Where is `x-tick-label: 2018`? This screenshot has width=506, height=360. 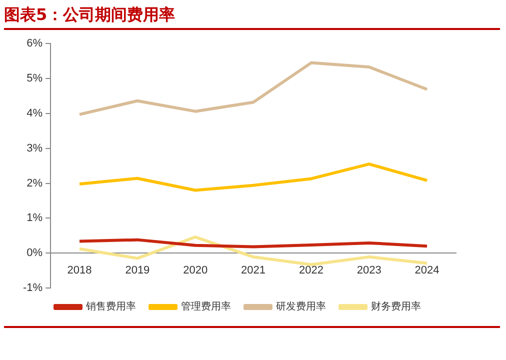 x-tick-label: 2018 is located at coordinates (79, 270).